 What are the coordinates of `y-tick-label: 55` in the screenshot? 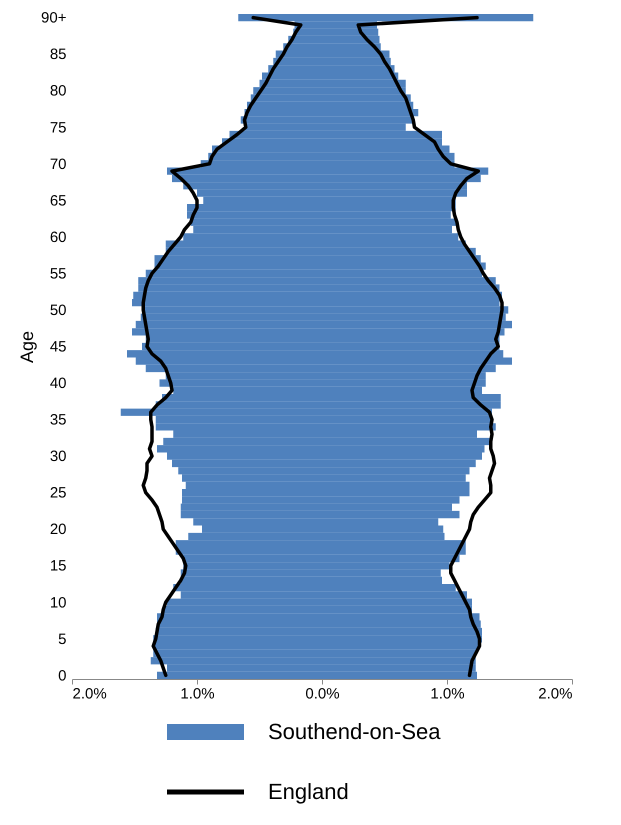 It's located at (58, 273).